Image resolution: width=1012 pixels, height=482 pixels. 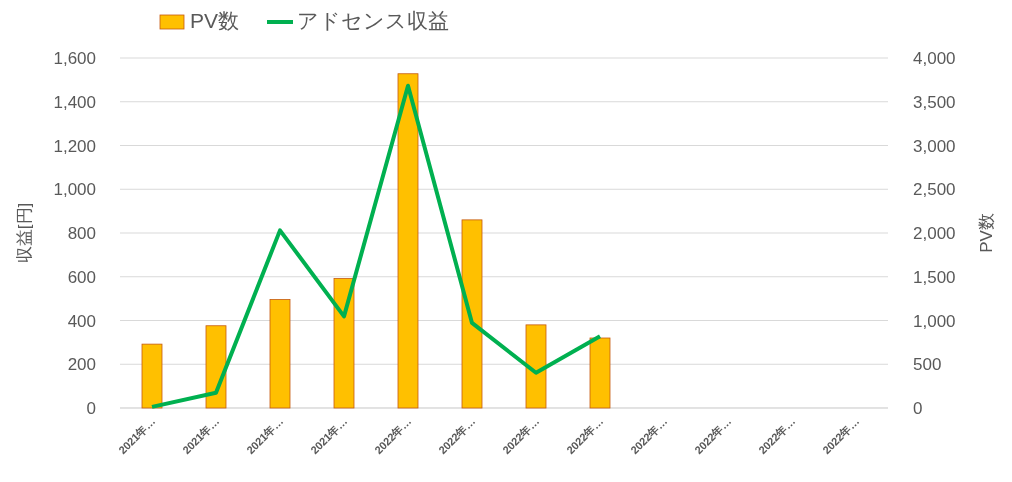 What do you see at coordinates (934, 321) in the screenshot?
I see `y2-tick-label: 1,000` at bounding box center [934, 321].